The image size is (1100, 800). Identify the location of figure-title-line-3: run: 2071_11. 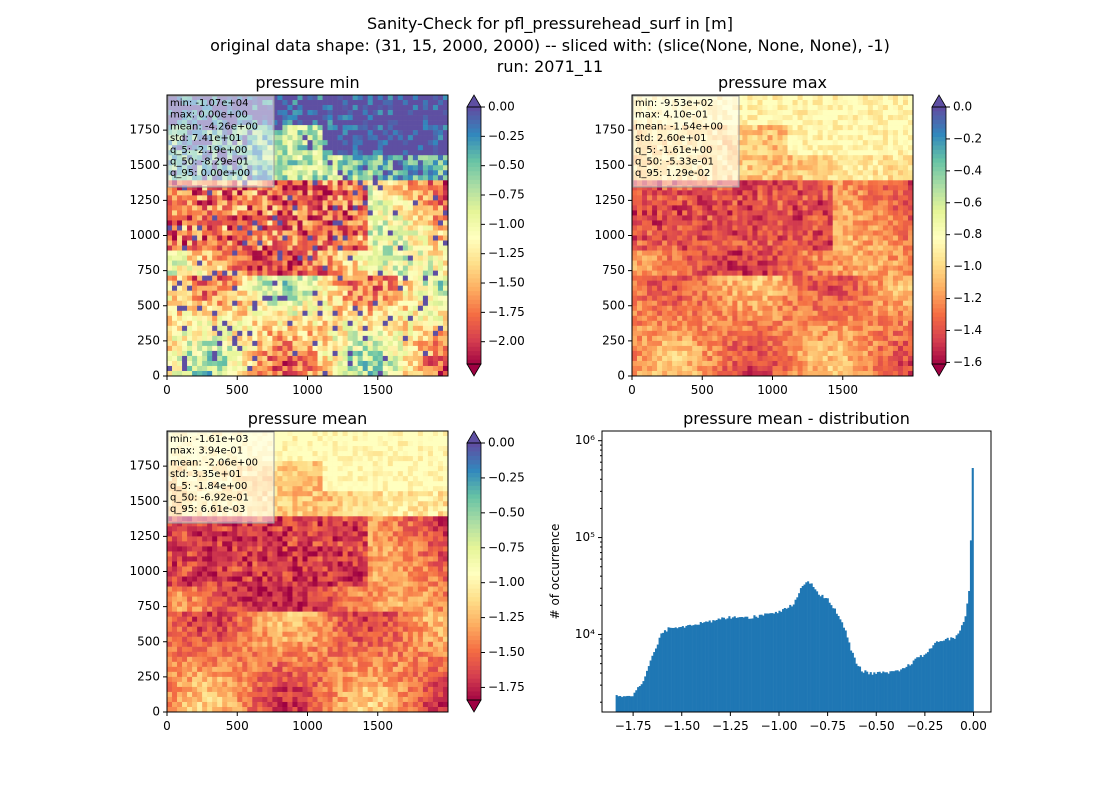
(550, 66).